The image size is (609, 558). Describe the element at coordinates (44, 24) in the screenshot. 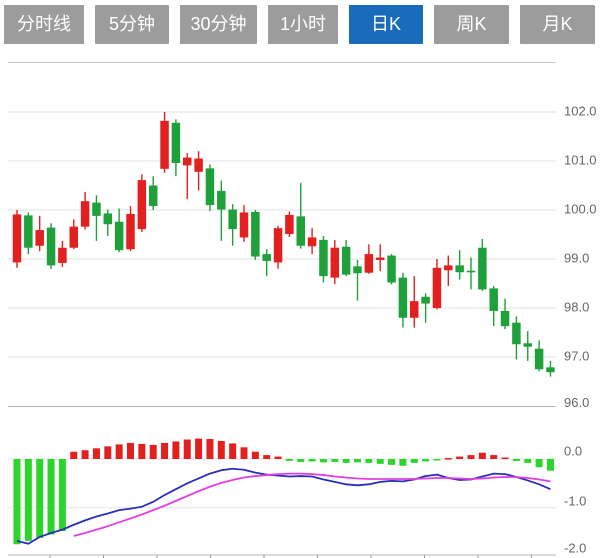

I see `tab-timeline: 分时线` at that location.